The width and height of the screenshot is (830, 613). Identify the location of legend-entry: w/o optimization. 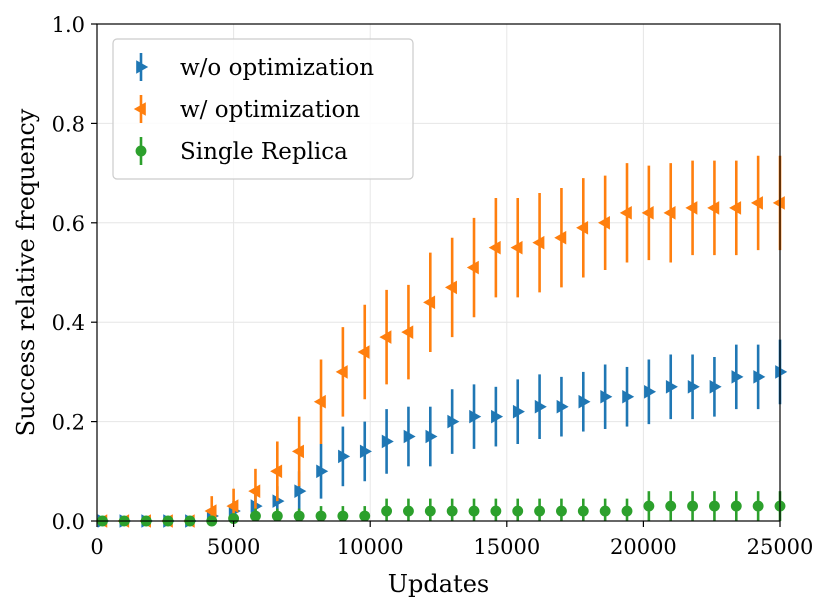
(277, 68).